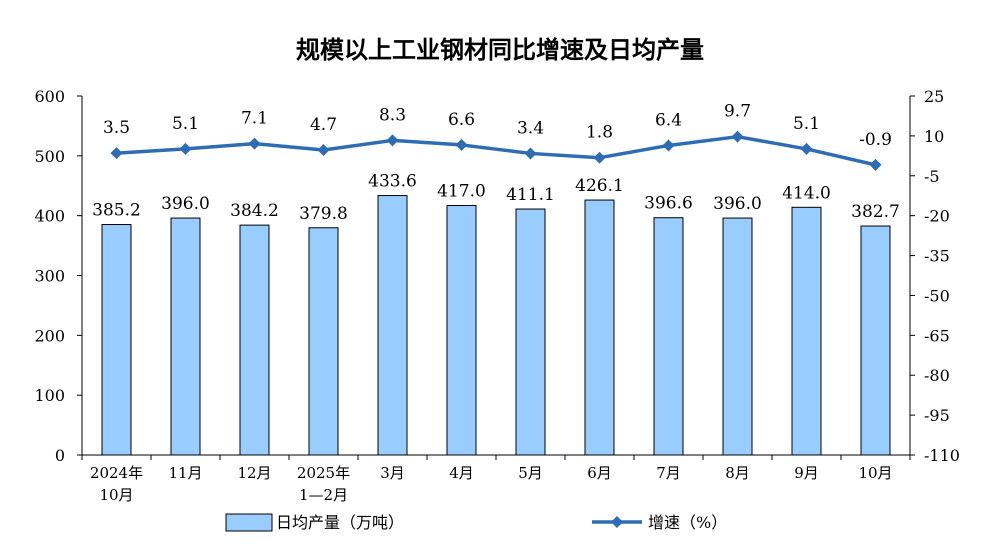 The image size is (1000, 548). I want to click on y-left-tick-label: 400, so click(49, 216).